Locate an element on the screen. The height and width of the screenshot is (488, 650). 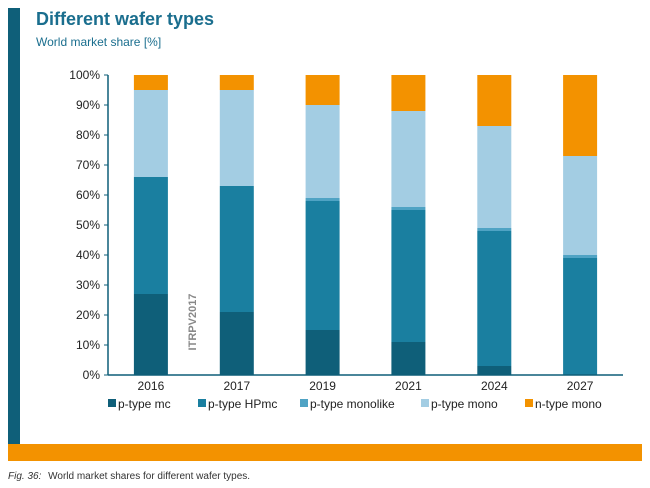
y-tick-label-10: 100% is located at coordinates (84, 75).